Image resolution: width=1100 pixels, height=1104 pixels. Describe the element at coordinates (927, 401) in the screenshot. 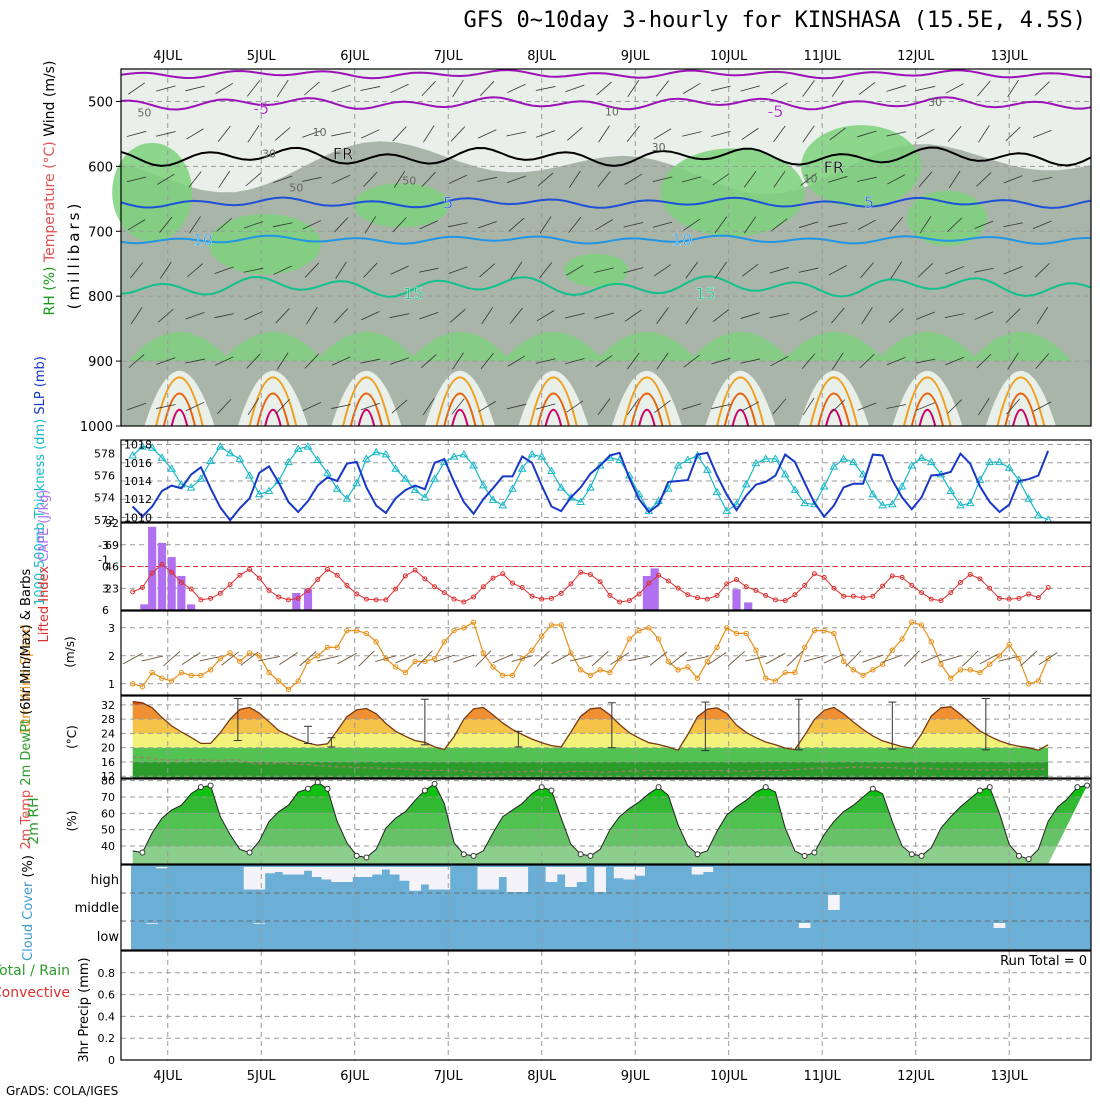

I see `isotherm-20-loop` at that location.